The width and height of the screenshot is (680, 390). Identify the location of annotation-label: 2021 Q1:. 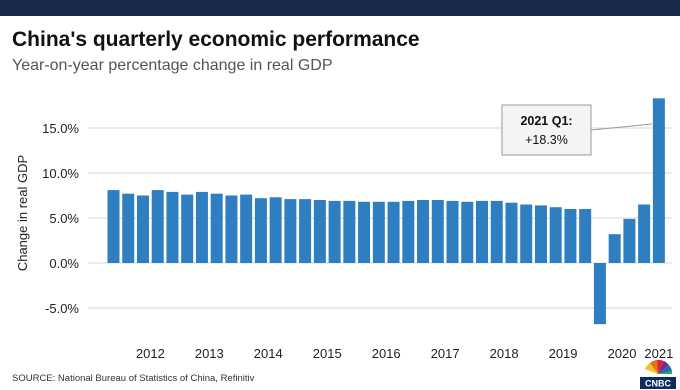
(546, 121).